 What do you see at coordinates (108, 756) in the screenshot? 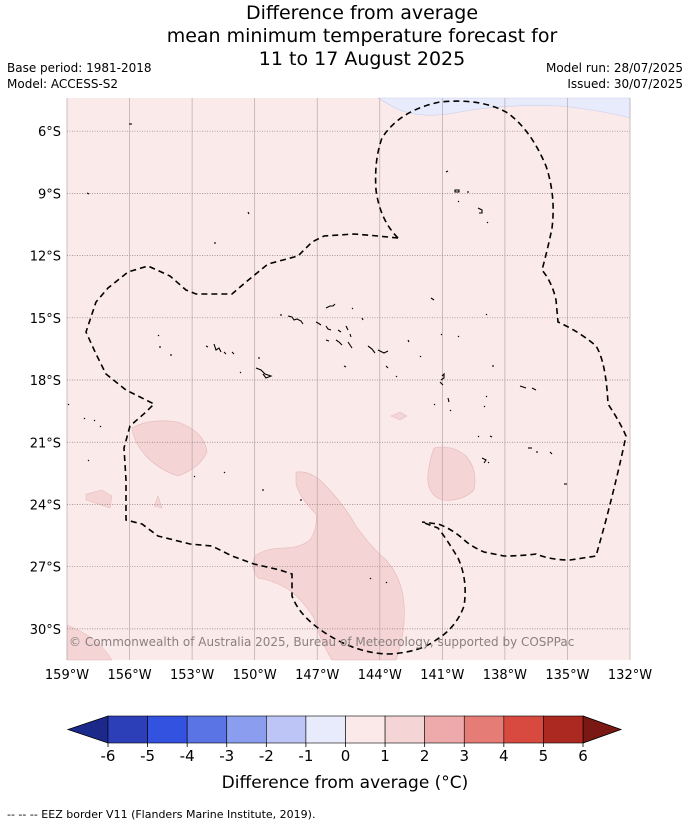
I see `colorbar-tick-label: -6` at bounding box center [108, 756].